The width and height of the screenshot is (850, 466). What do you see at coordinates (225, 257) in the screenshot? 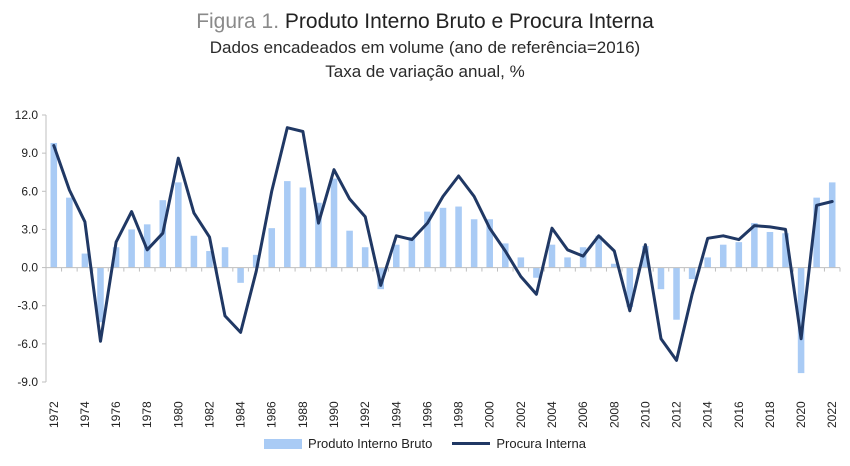
I see `bar-pib-1983` at bounding box center [225, 257].